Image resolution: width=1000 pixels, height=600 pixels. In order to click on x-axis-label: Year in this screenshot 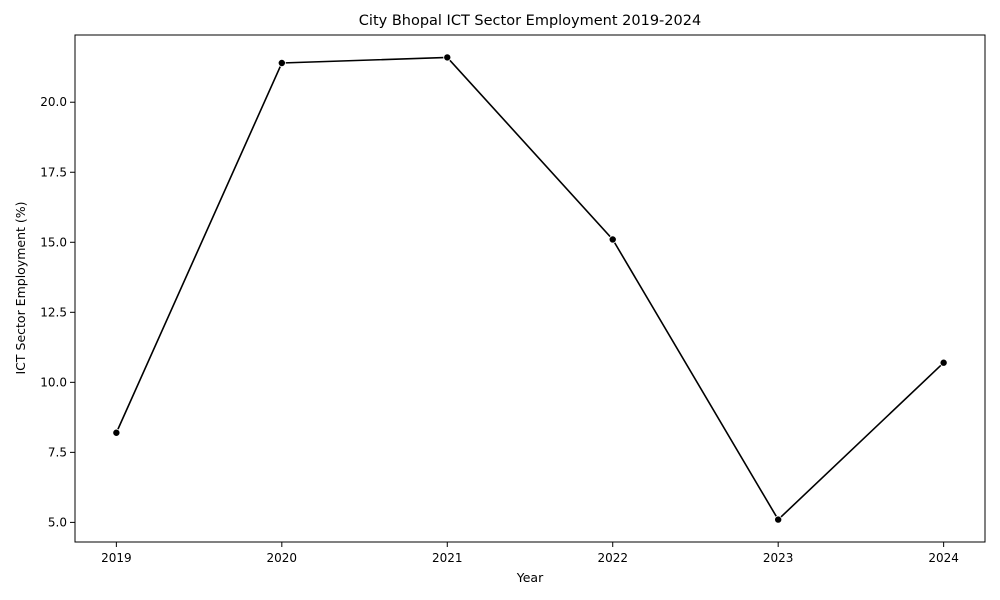, I will do `click(530, 577)`.